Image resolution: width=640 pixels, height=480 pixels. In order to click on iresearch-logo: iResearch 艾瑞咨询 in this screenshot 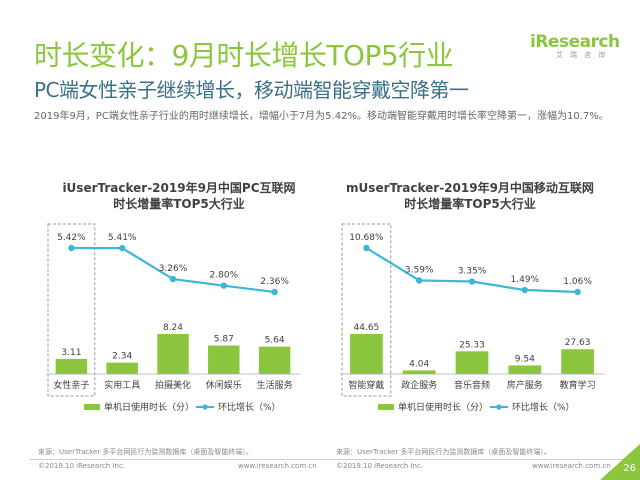, I will do `click(576, 52)`.